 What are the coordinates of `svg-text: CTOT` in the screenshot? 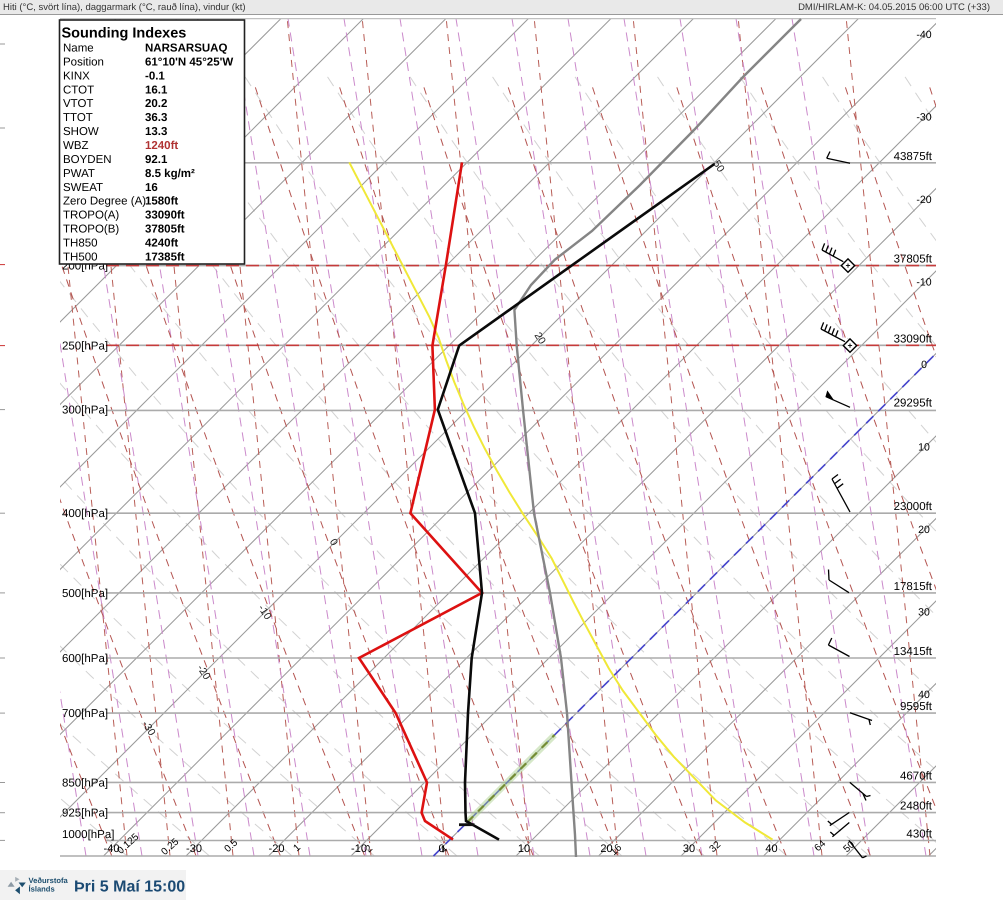 It's located at (78, 90).